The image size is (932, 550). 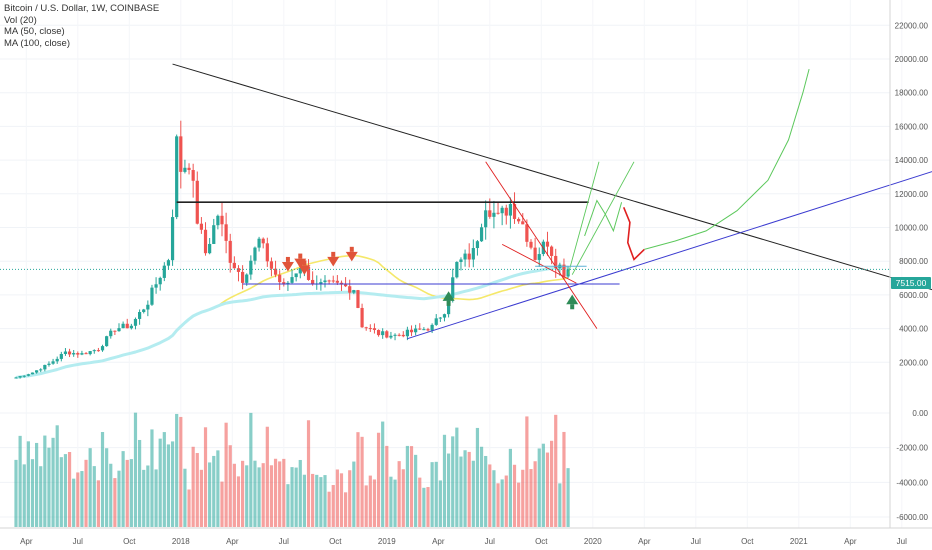 What do you see at coordinates (912, 517) in the screenshot?
I see `volume-tick-label: -6000.00` at bounding box center [912, 517].